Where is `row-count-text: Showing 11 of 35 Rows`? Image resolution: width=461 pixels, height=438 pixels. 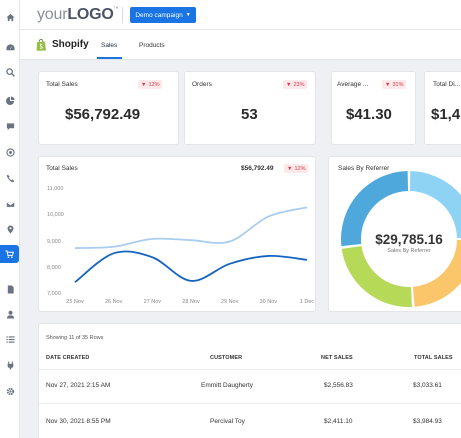
row-count-text: Showing 11 of 35 Rows is located at coordinates (75, 338).